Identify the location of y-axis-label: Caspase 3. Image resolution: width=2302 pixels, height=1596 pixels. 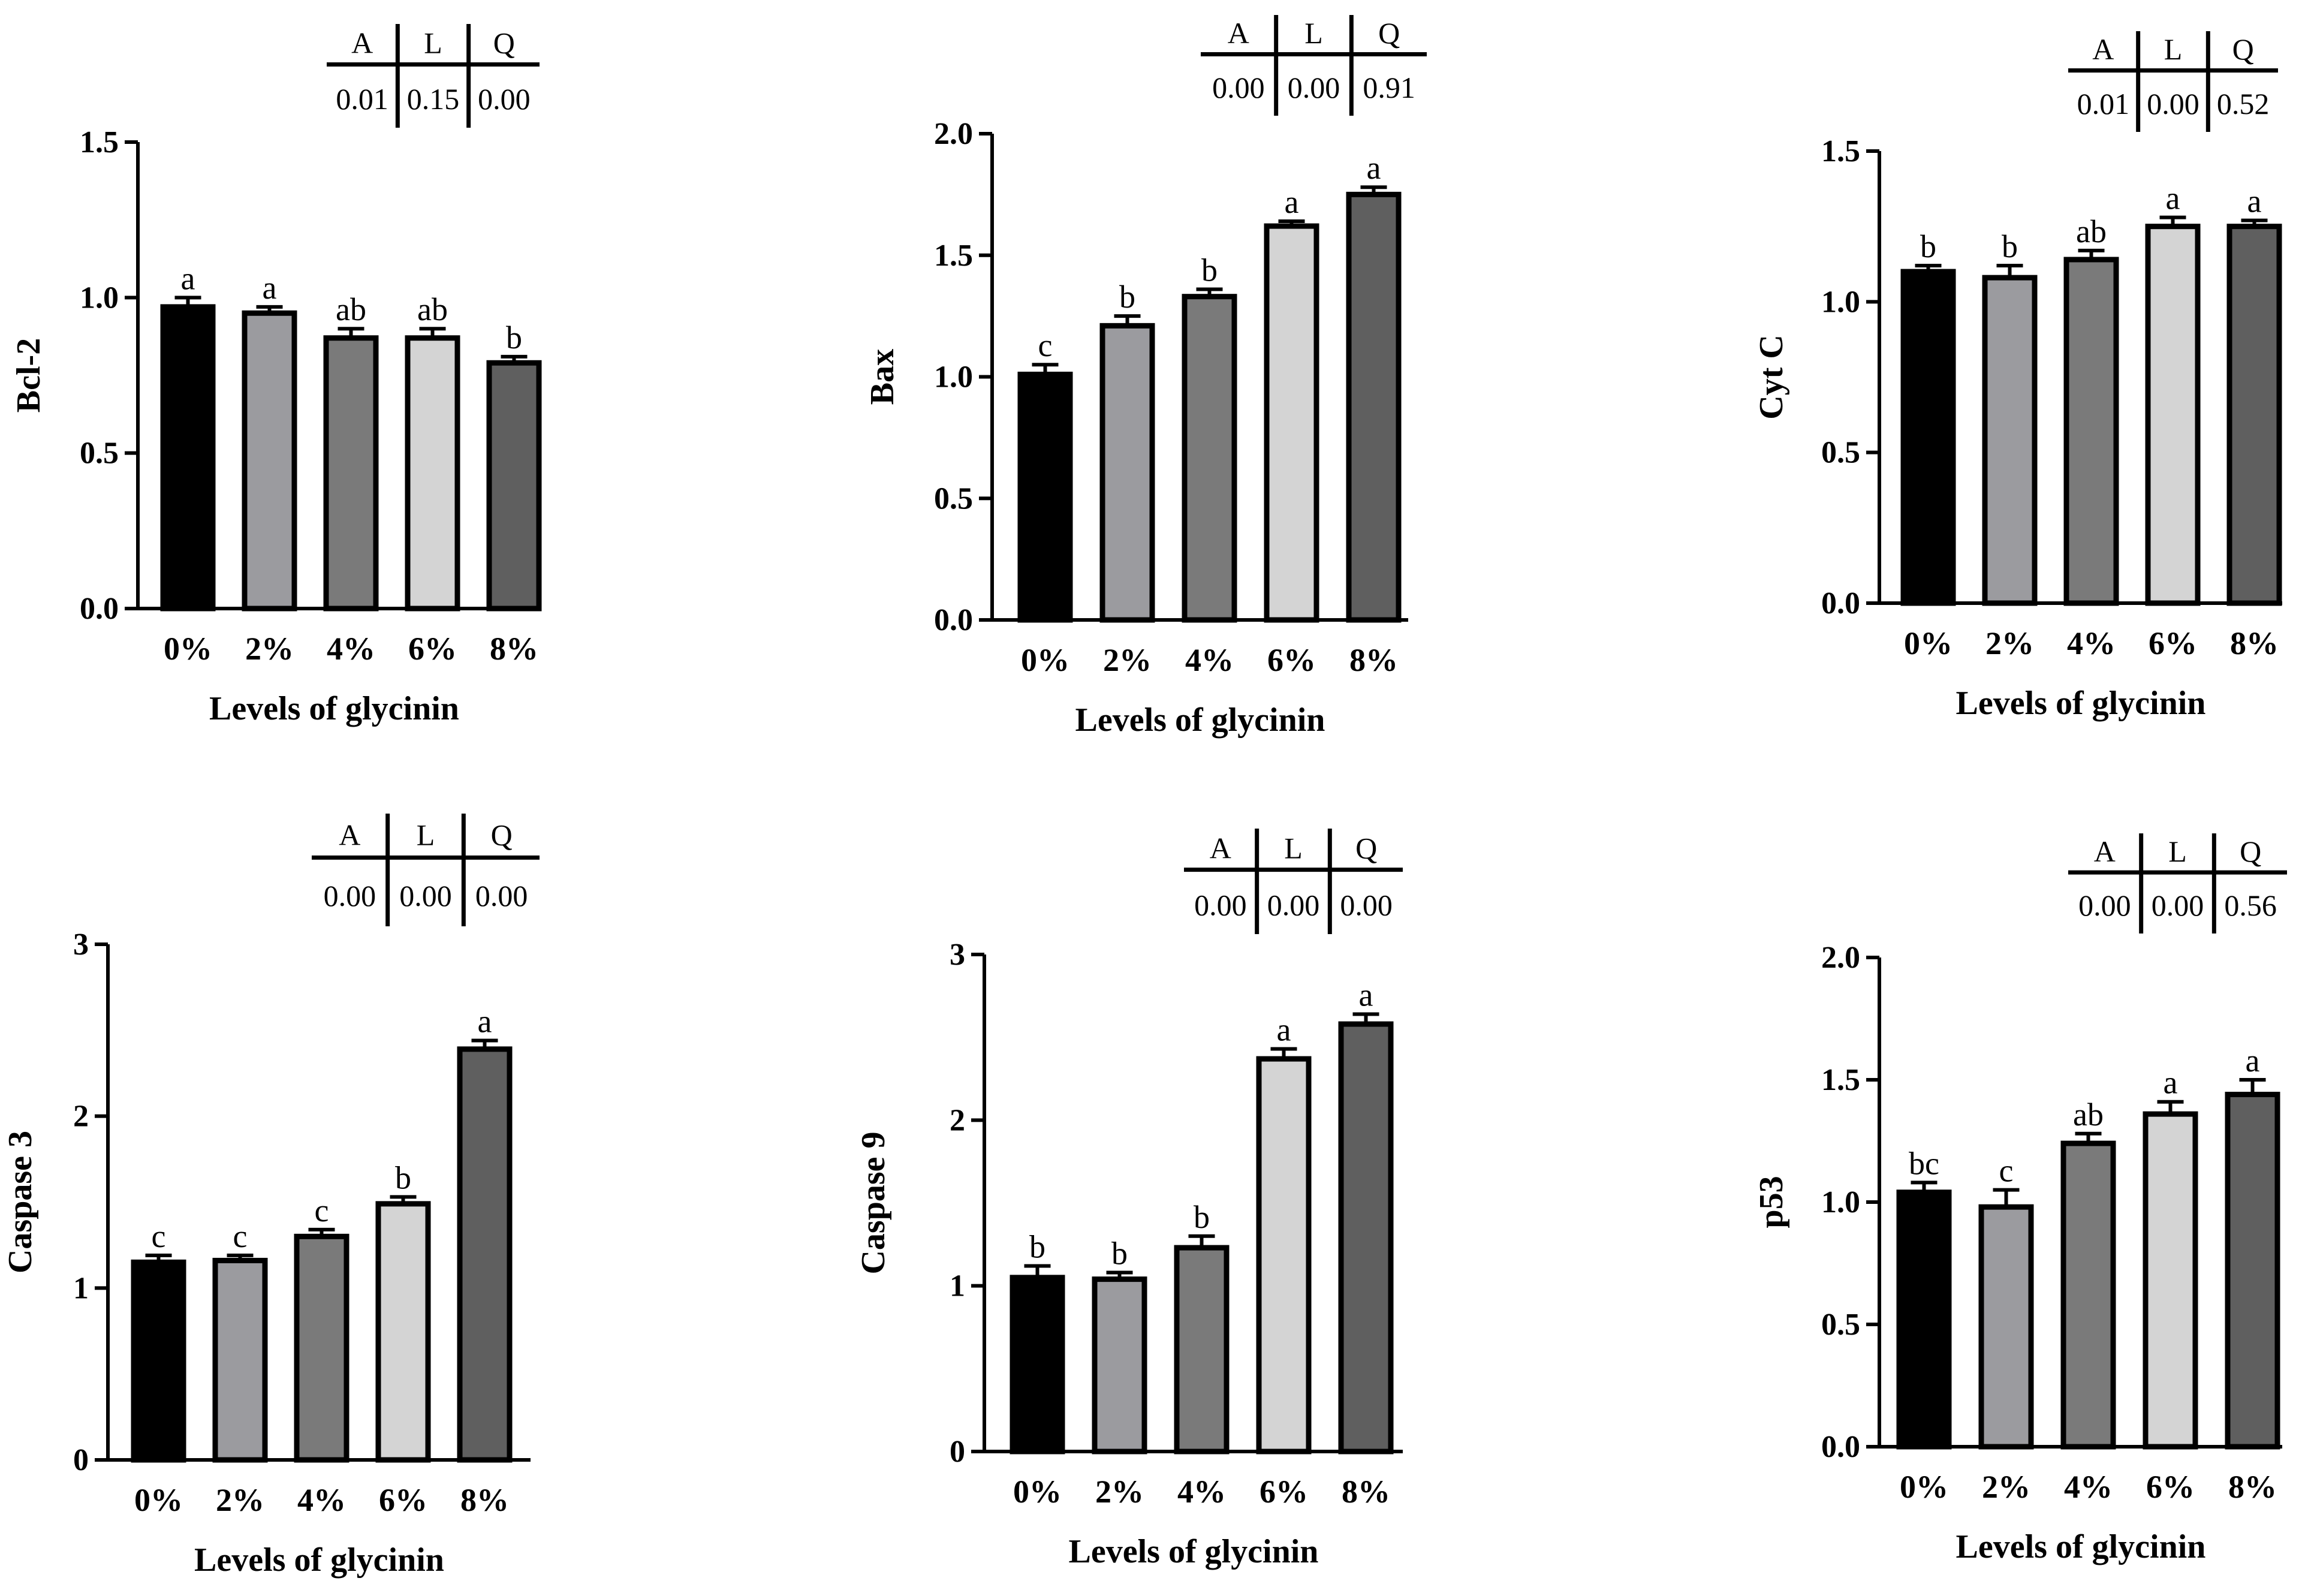
(20, 1202).